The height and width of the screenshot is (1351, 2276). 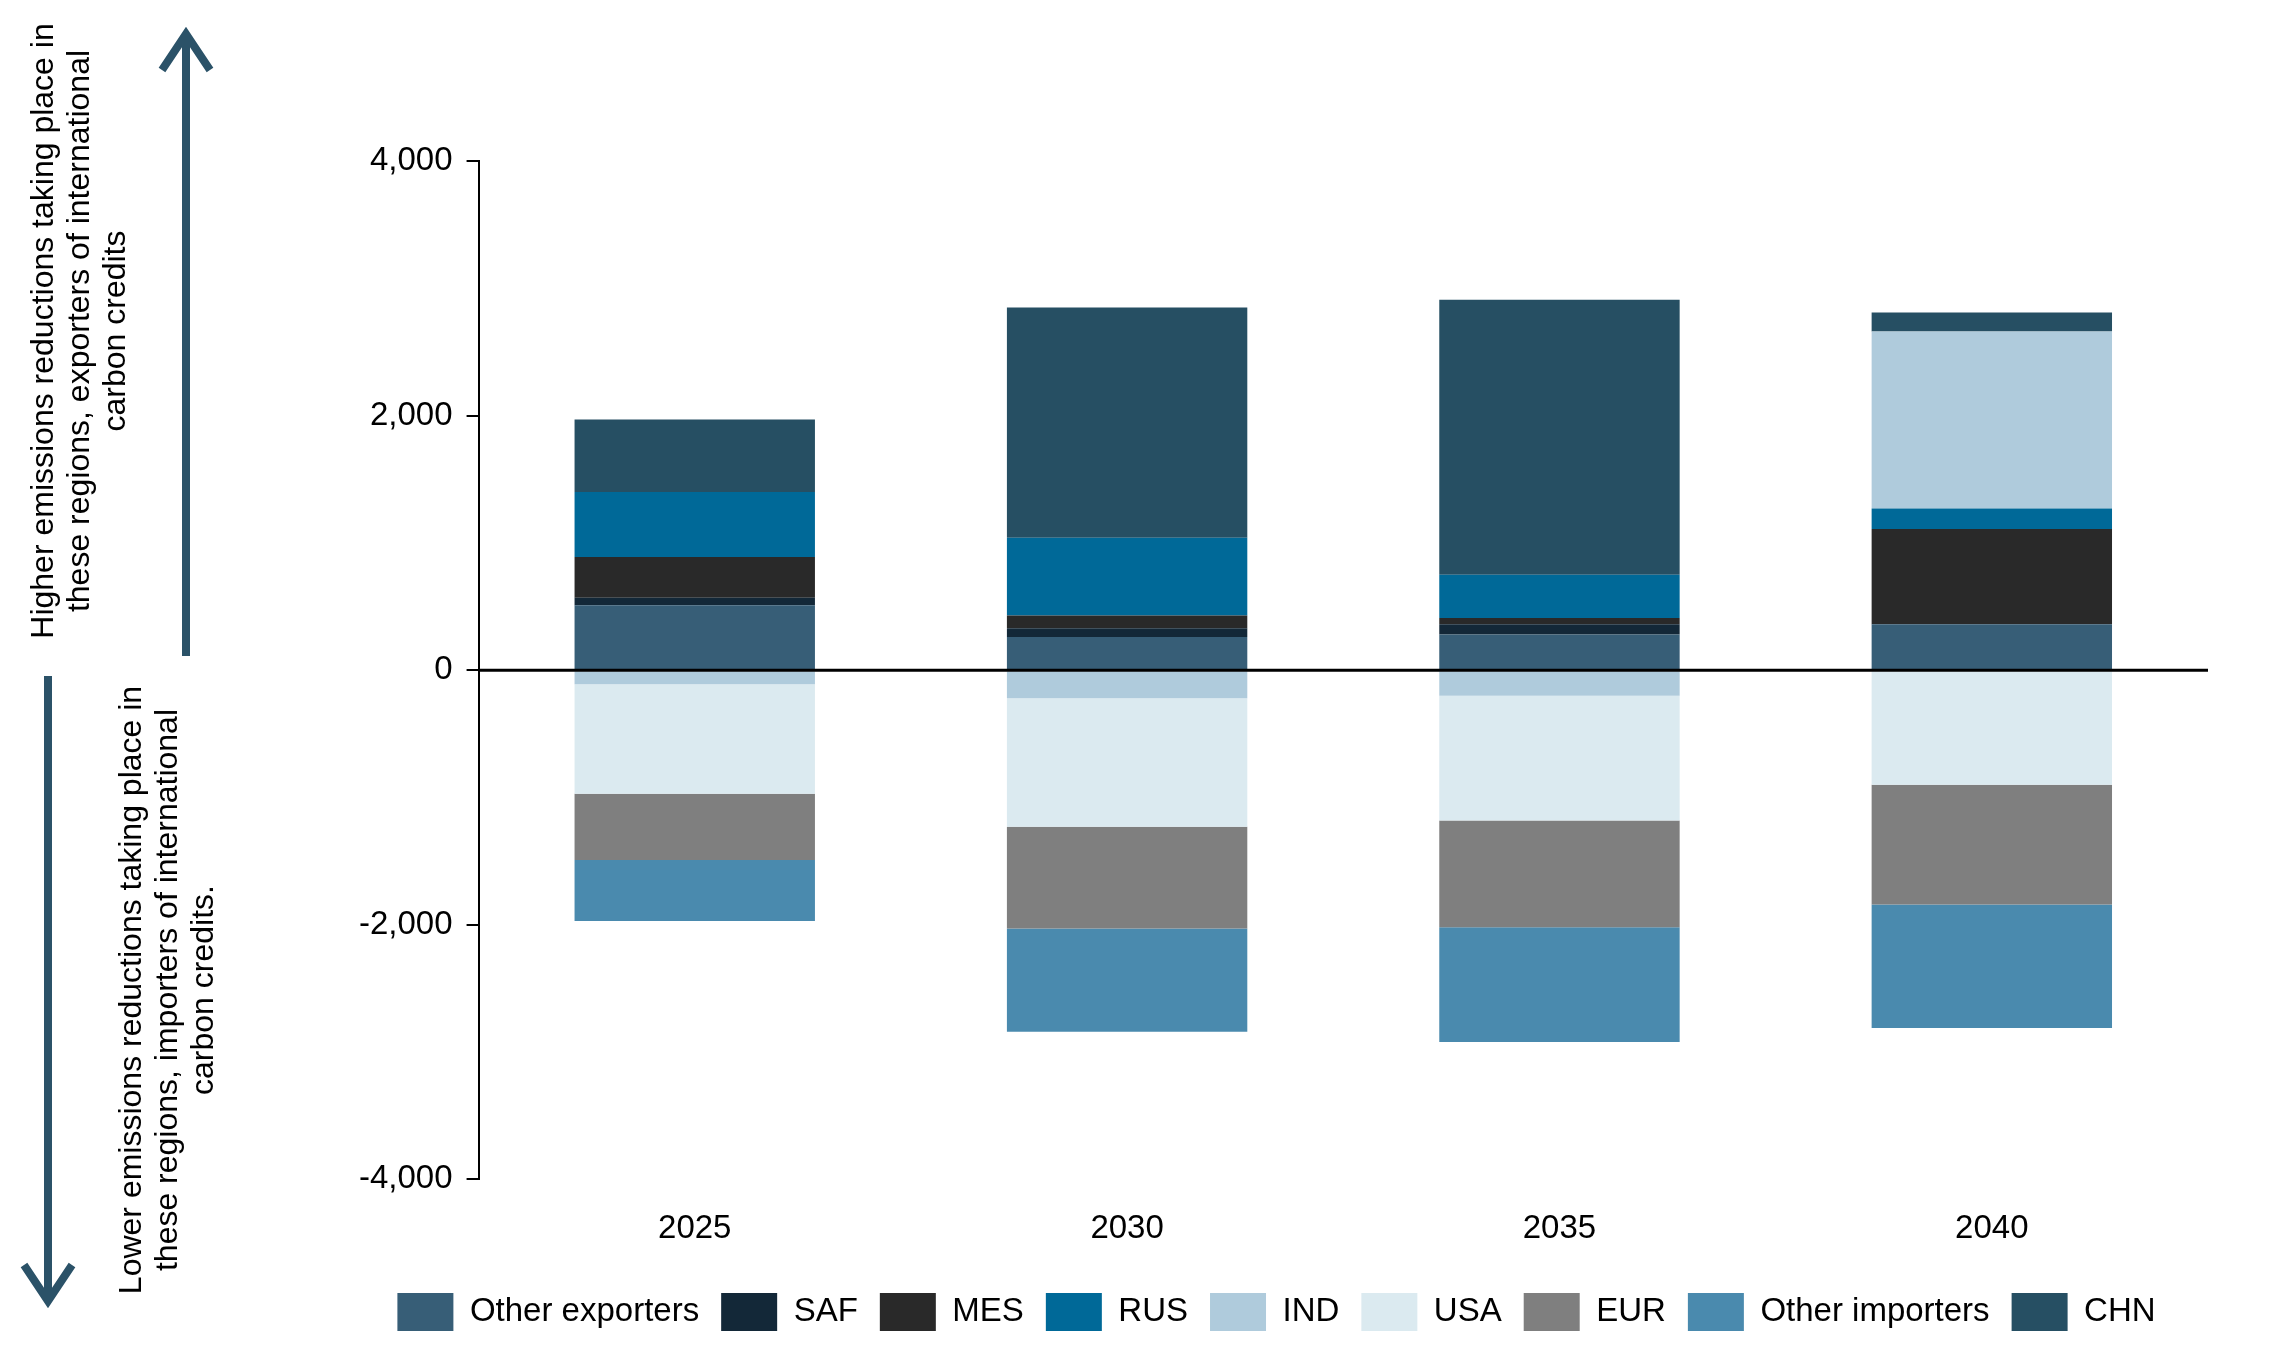 What do you see at coordinates (988, 1310) in the screenshot?
I see `legend-label: MES` at bounding box center [988, 1310].